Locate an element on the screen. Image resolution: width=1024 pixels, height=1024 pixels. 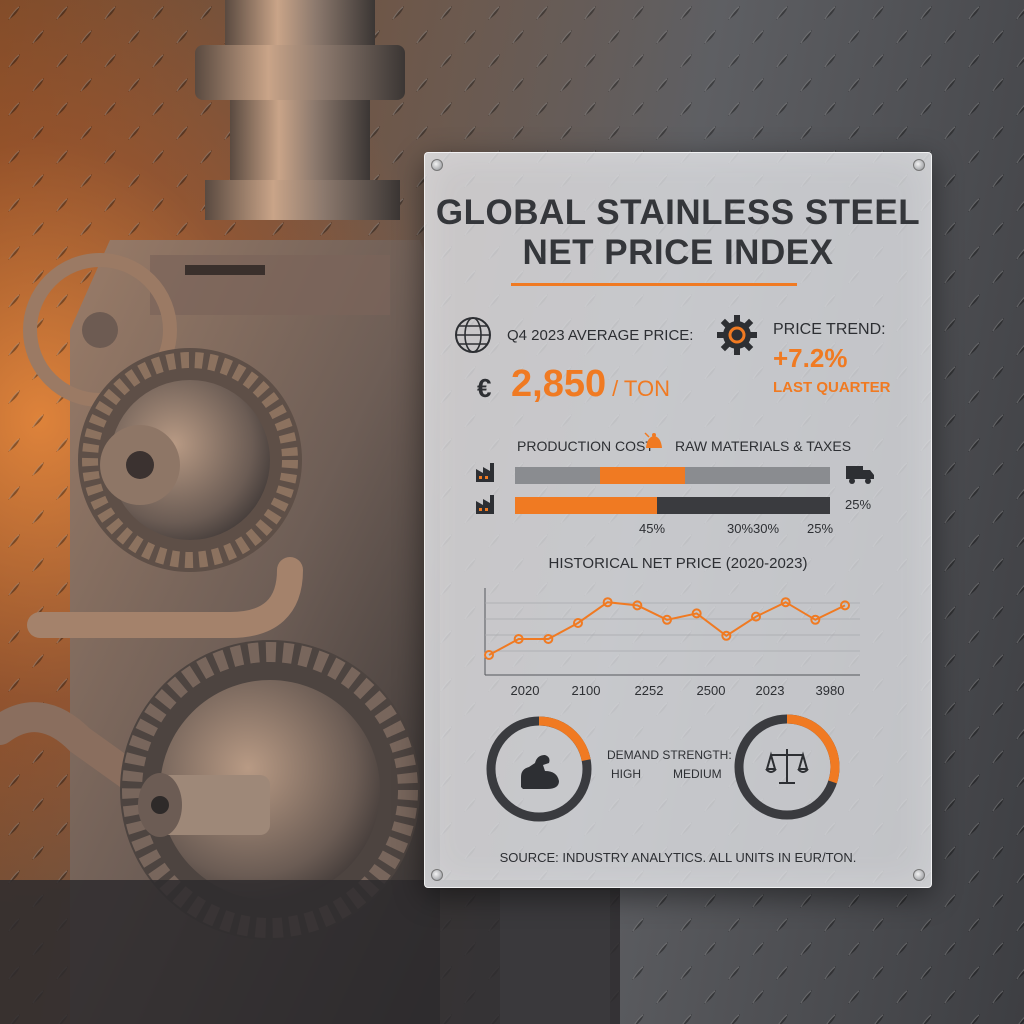
title-underline is located at coordinates (654, 284).